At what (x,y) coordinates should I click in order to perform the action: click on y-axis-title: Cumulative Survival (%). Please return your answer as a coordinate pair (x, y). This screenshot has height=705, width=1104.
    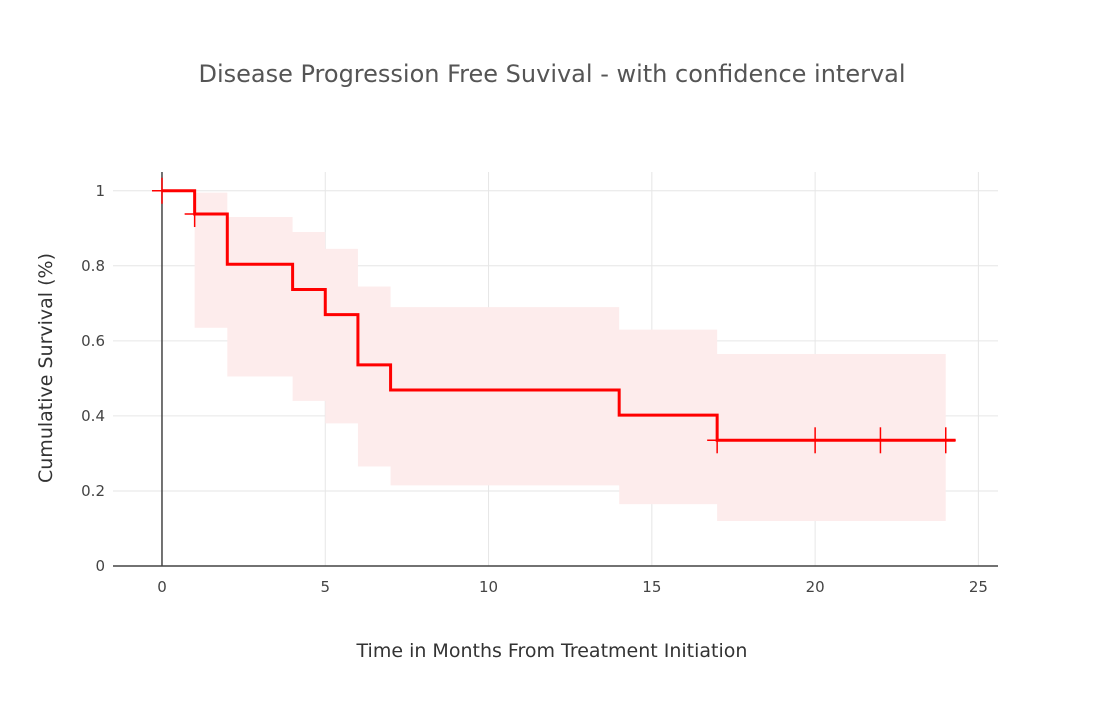
    Looking at the image, I should click on (46, 368).